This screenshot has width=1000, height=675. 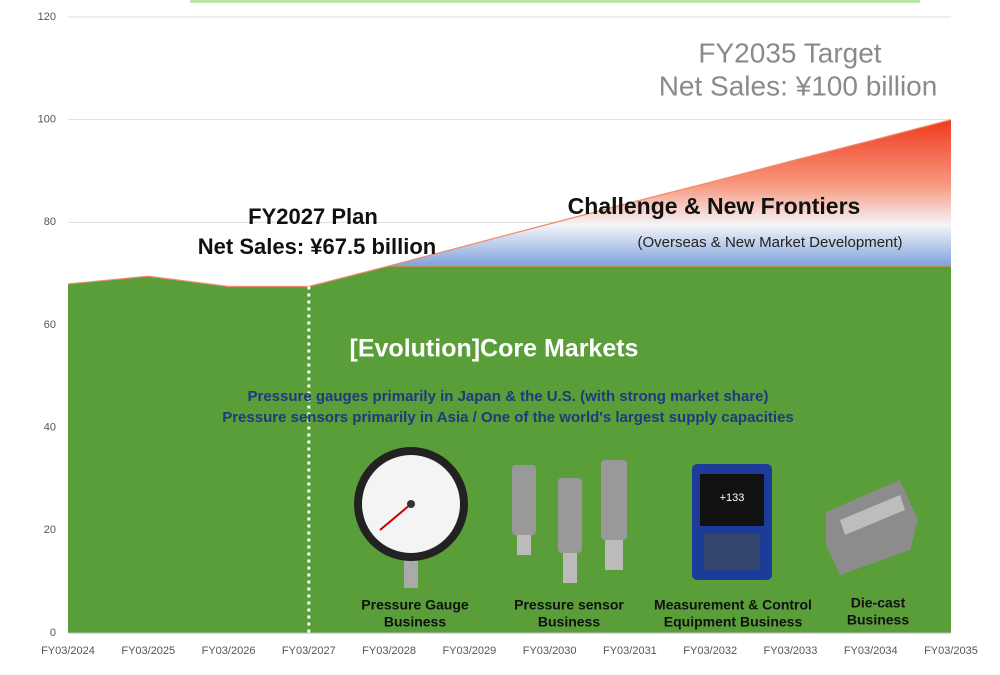 I want to click on x-tick-label: FY03/2033, so click(x=791, y=651).